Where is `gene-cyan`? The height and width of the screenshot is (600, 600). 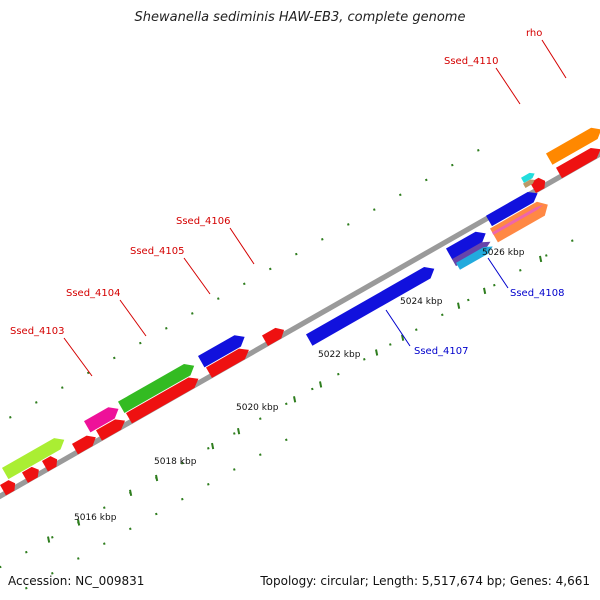 gene-cyan is located at coordinates (528, 177).